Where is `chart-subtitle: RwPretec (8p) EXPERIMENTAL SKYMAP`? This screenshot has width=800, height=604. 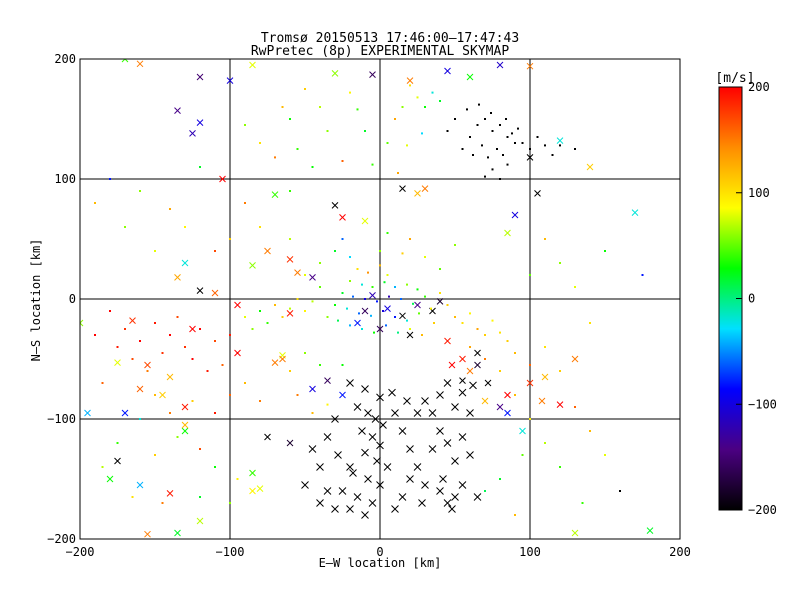 chart-subtitle: RwPretec (8p) EXPERIMENTAL SKYMAP is located at coordinates (380, 51).